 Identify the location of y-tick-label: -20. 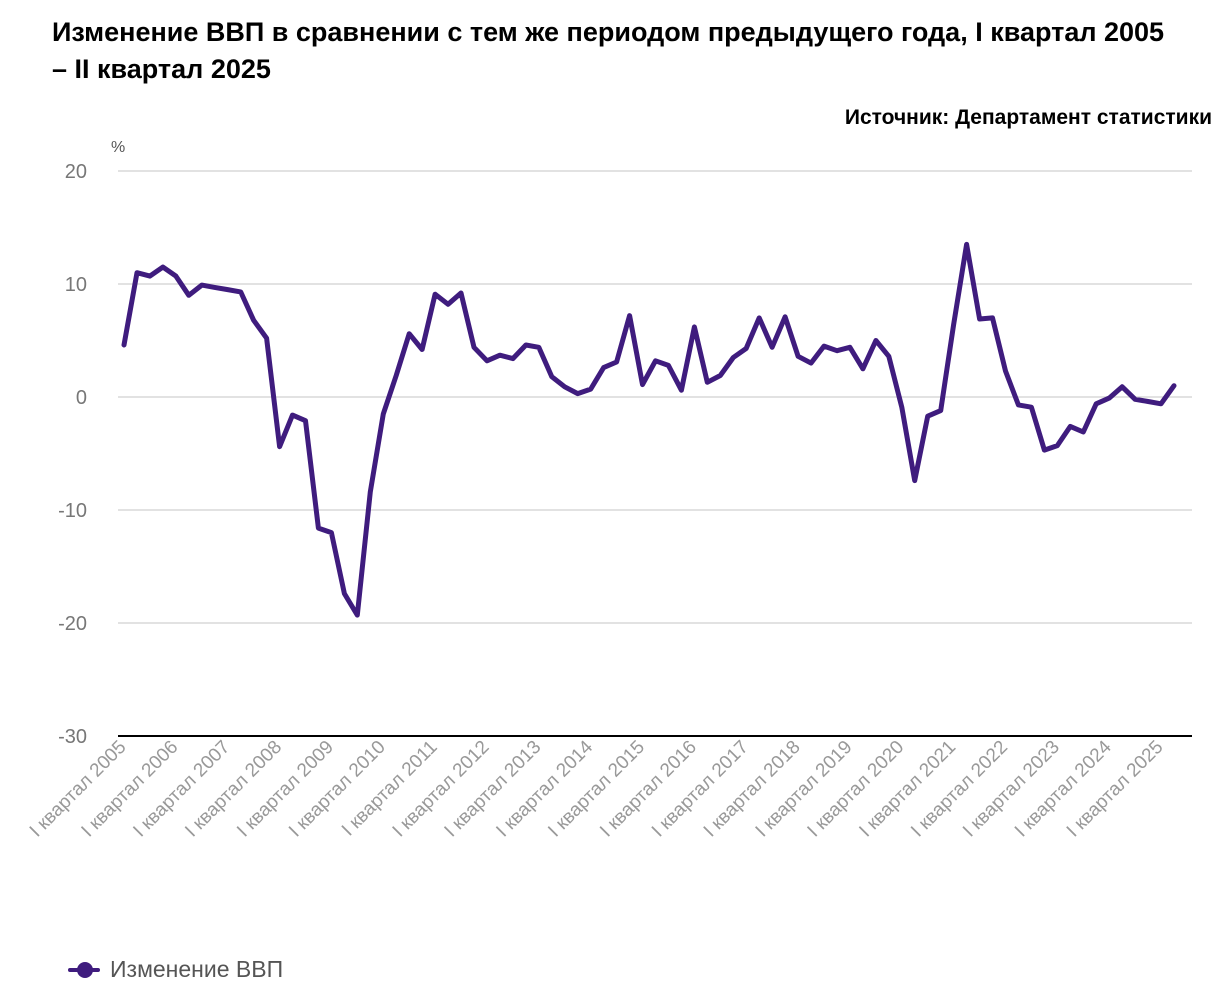
(72, 624).